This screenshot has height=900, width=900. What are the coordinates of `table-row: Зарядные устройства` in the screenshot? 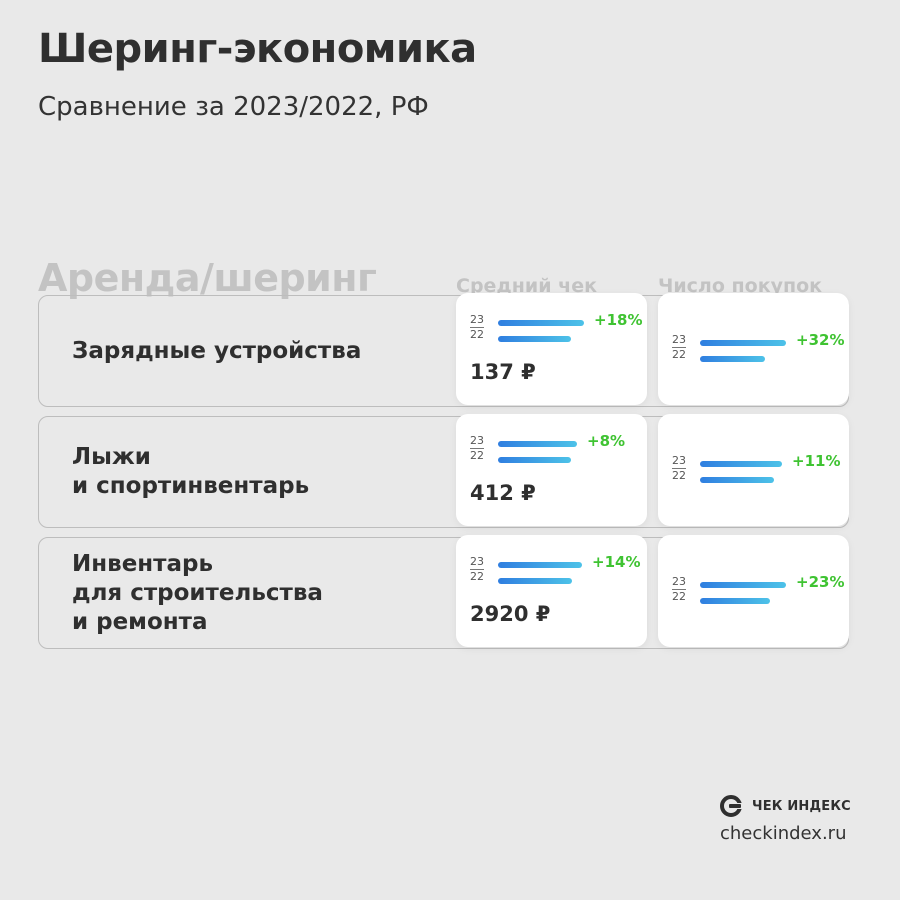 It's located at (443, 351).